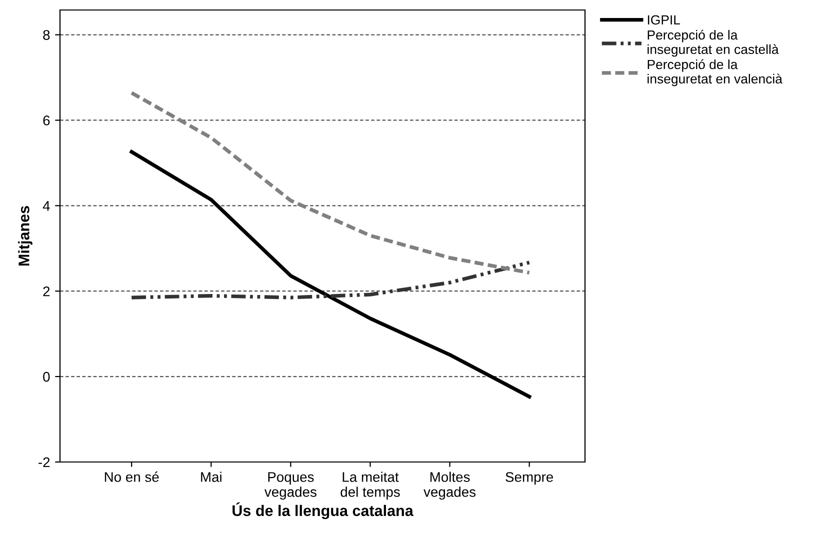 This screenshot has height=533, width=831. Describe the element at coordinates (331, 280) in the screenshot. I see `line-series` at that location.